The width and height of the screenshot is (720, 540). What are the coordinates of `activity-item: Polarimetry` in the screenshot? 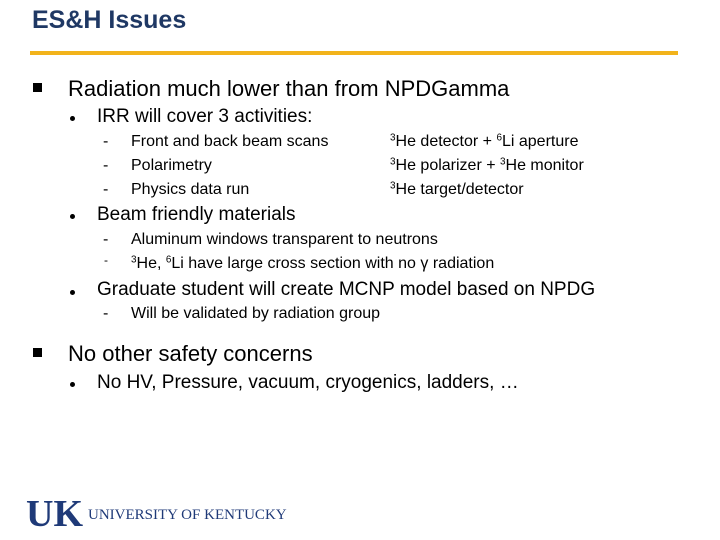 It's located at (171, 165).